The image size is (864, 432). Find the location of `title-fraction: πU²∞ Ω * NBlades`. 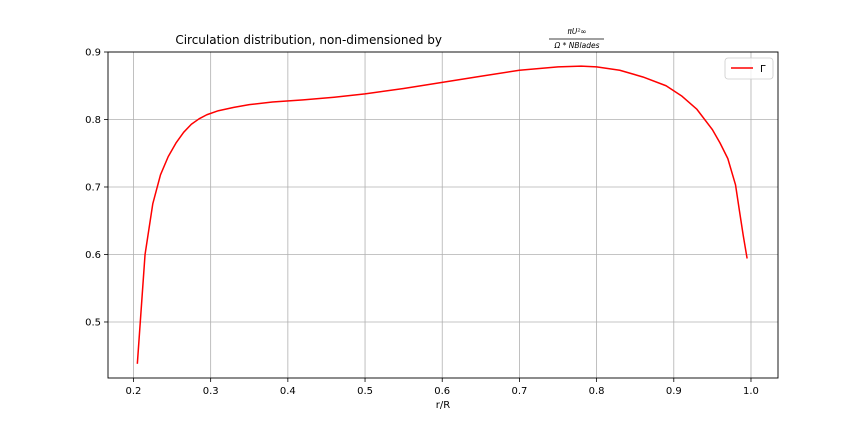

title-fraction: πU²∞ Ω * NBlades is located at coordinates (576, 38).